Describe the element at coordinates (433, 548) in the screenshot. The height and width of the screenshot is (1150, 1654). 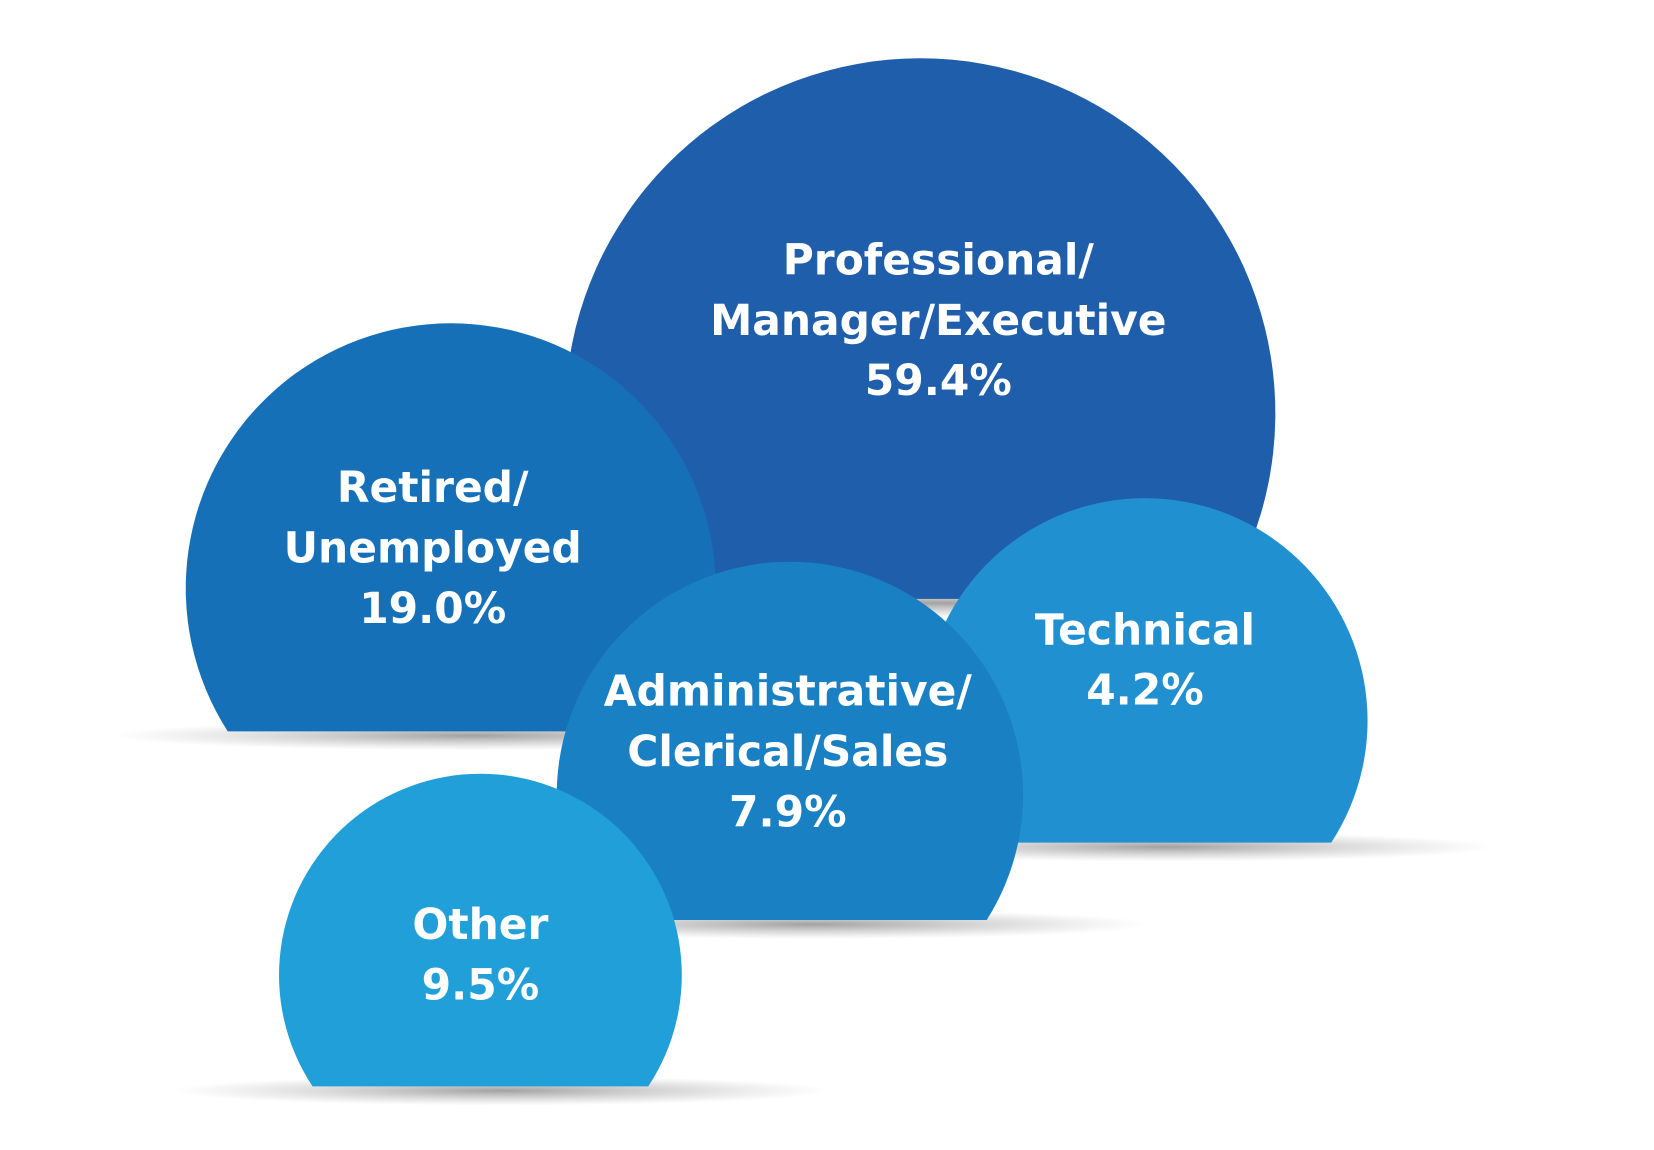
I see `bubble-label: Unemployed` at that location.